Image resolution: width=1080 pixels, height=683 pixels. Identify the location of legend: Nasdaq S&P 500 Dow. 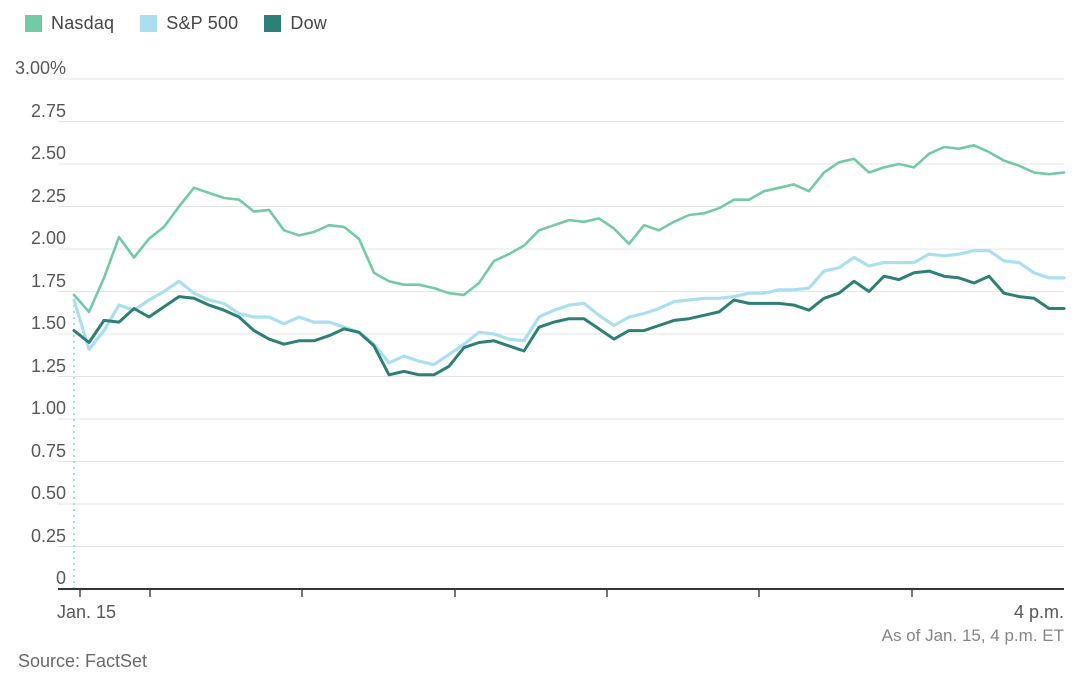
(176, 23).